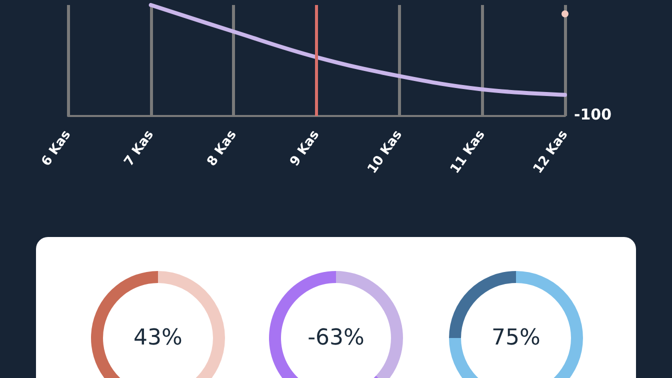  Describe the element at coordinates (158, 338) in the screenshot. I see `text: 43%` at that location.